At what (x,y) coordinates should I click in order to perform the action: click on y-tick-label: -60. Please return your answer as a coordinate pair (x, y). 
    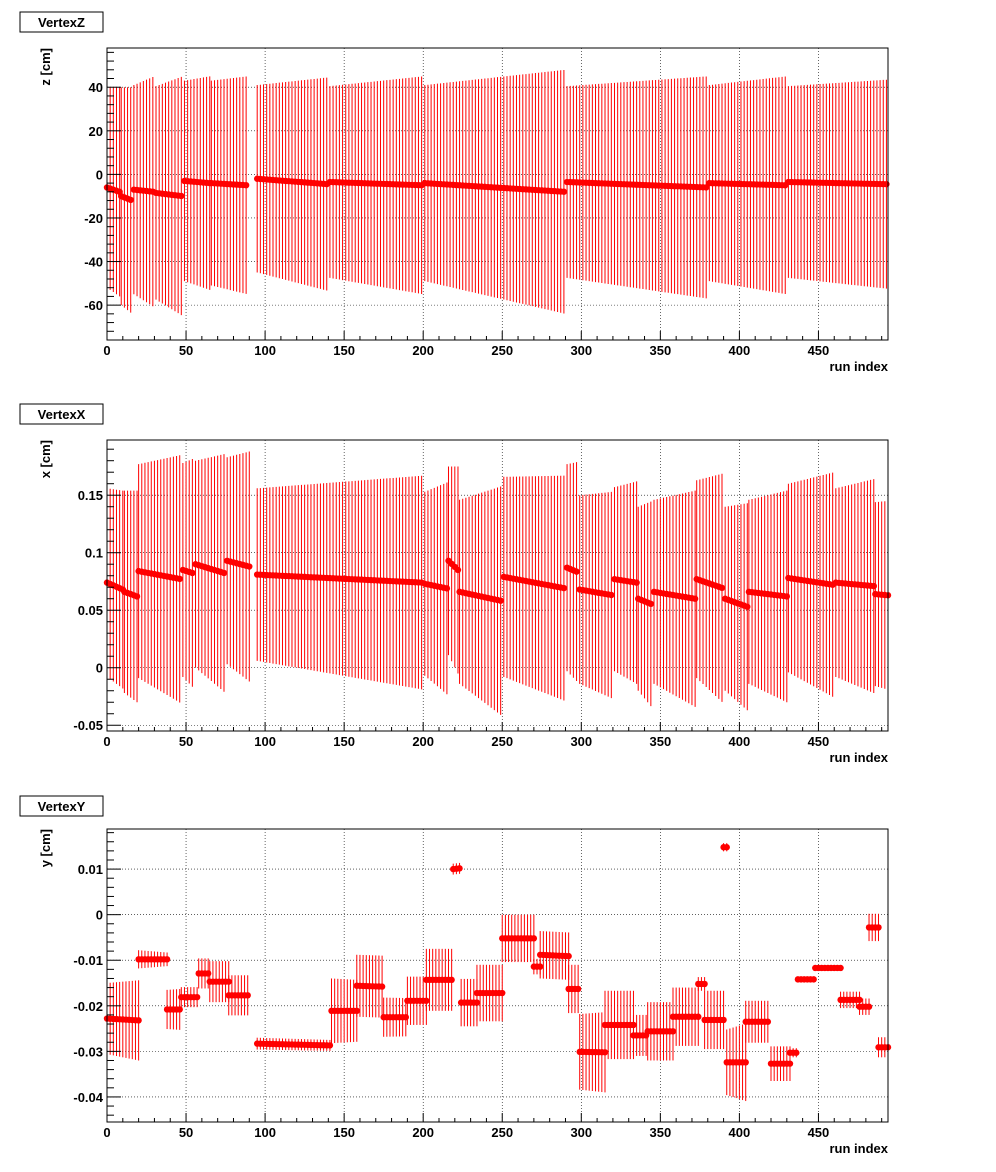
    Looking at the image, I should click on (93, 305).